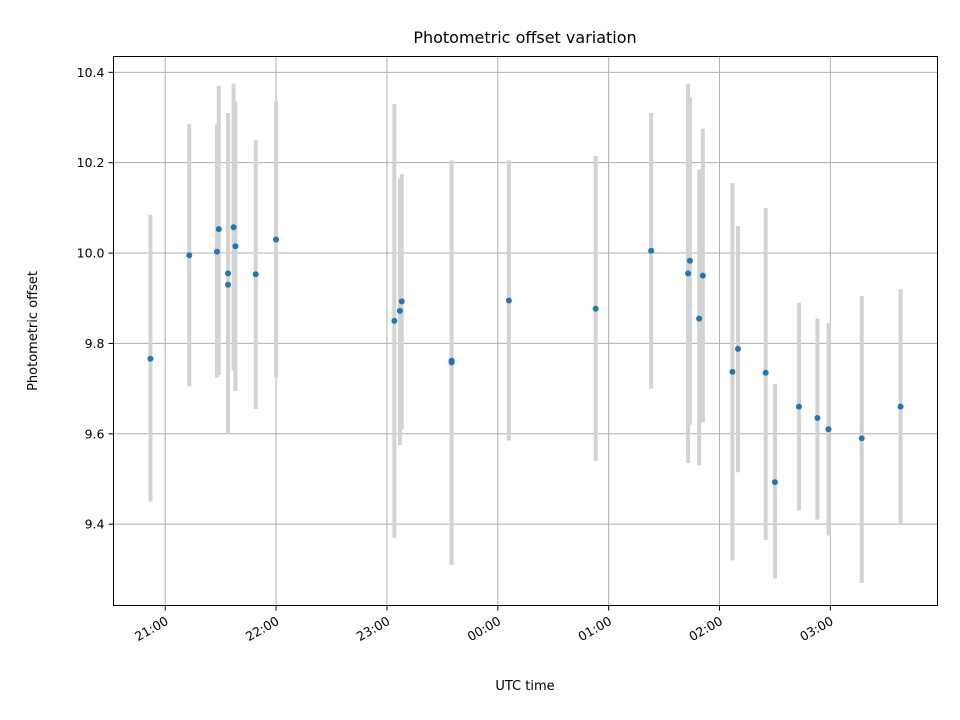 This screenshot has width=960, height=720. Describe the element at coordinates (373, 628) in the screenshot. I see `x-tick-label: 23:00` at that location.